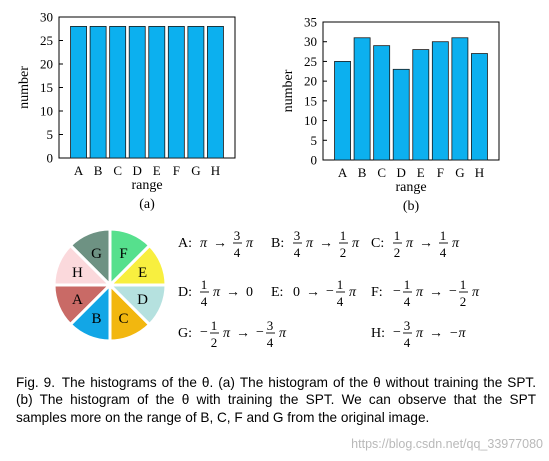  Describe the element at coordinates (378, 333) in the screenshot. I see `range-label: H:` at that location.